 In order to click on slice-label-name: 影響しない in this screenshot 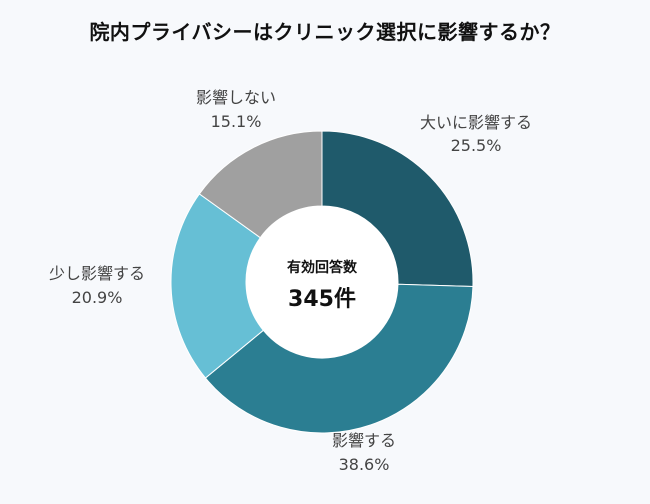, I will do `click(236, 97)`.